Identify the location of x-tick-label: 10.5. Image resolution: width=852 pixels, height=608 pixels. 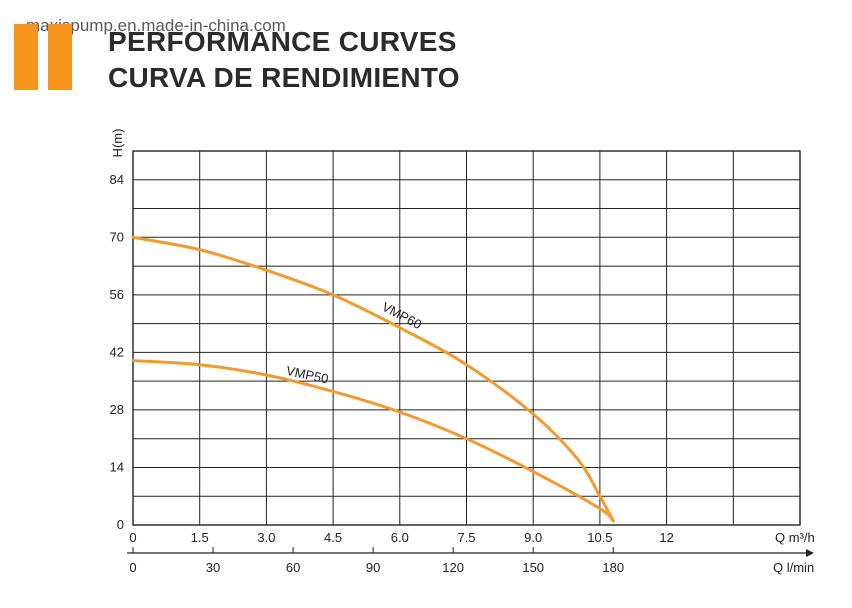
(599, 537).